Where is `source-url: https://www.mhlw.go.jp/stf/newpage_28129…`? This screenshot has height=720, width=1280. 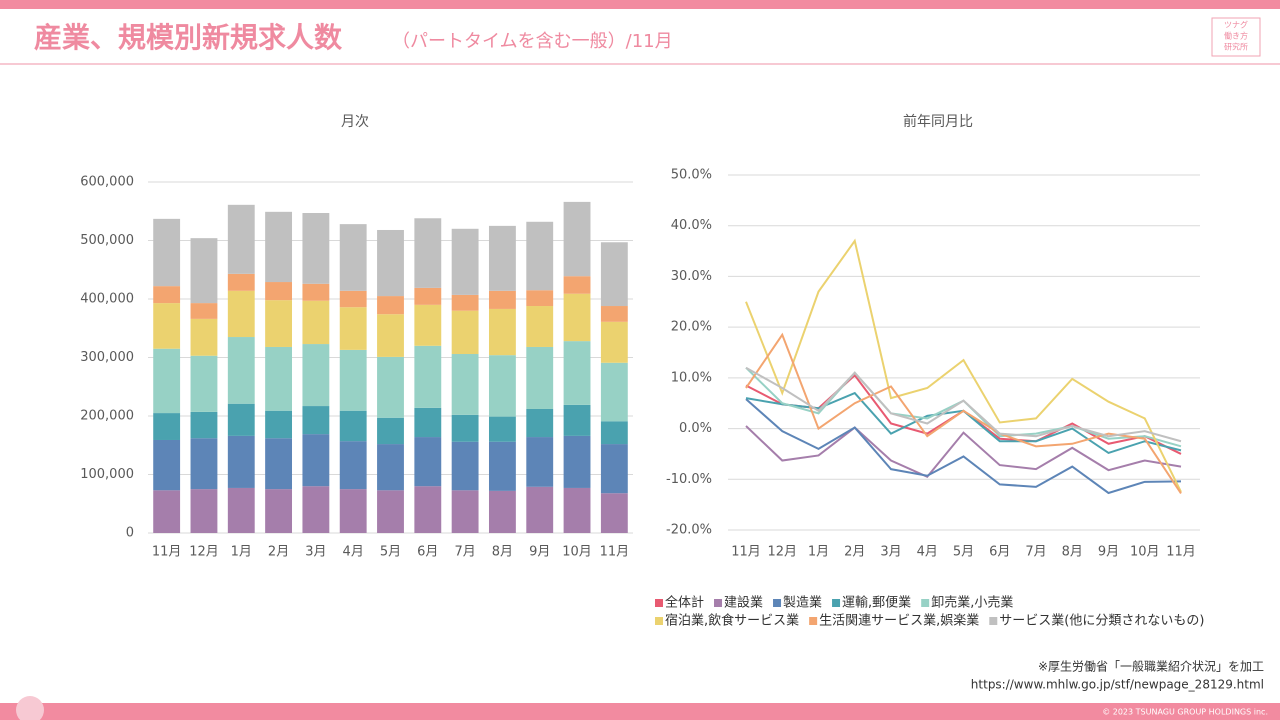
source-url: https://www.mhlw.go.jp/stf/newpage_28129… is located at coordinates (1117, 685).